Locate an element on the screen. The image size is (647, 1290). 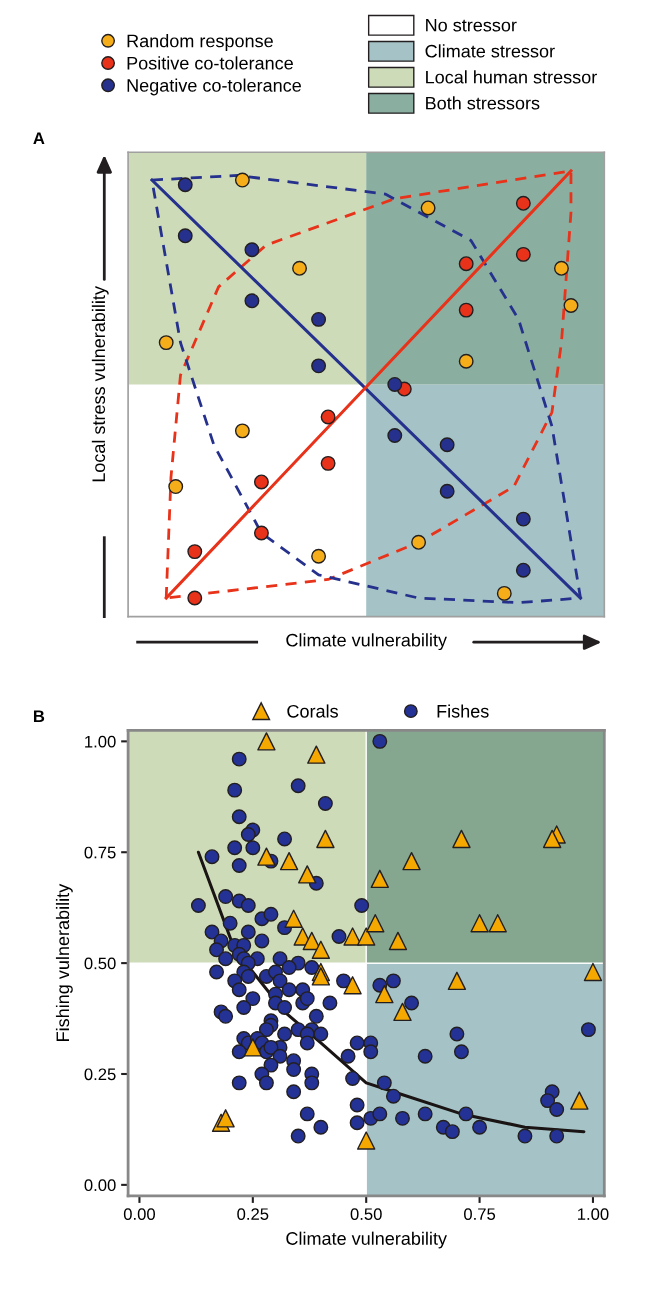
text: Climate stressor is located at coordinates (490, 51).